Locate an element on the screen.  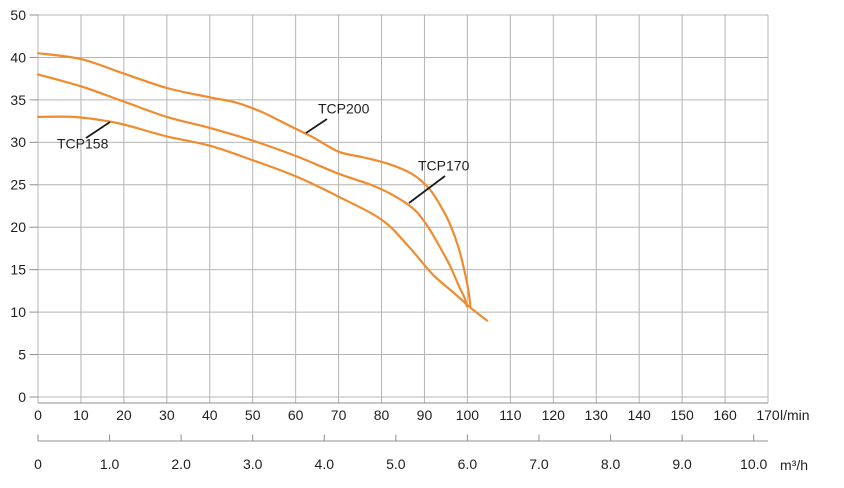
leader-line-TCP170 is located at coordinates (427, 189).